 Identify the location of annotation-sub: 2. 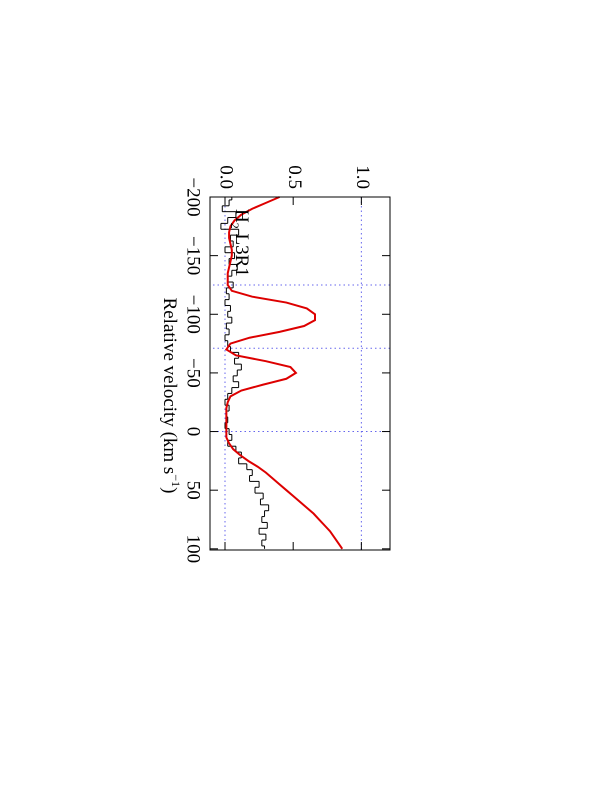
(235, 226).